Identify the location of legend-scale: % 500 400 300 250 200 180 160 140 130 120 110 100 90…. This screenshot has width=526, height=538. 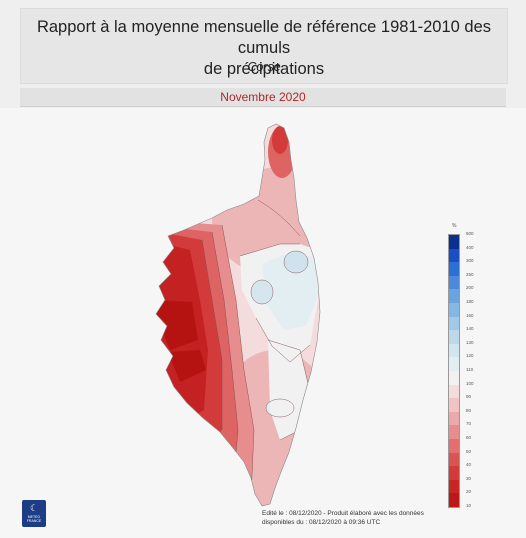
(465, 369).